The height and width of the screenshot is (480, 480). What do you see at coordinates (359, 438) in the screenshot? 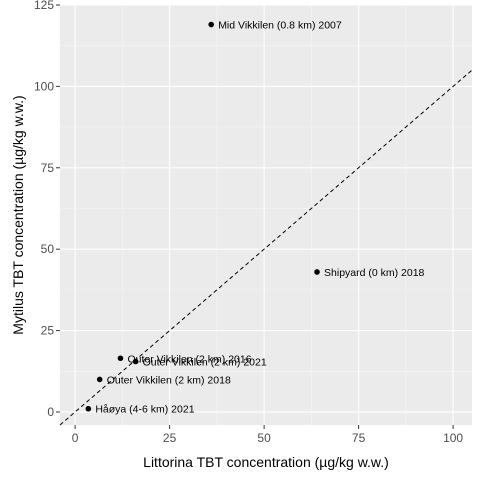
I see `x-tick-label: 75` at bounding box center [359, 438].